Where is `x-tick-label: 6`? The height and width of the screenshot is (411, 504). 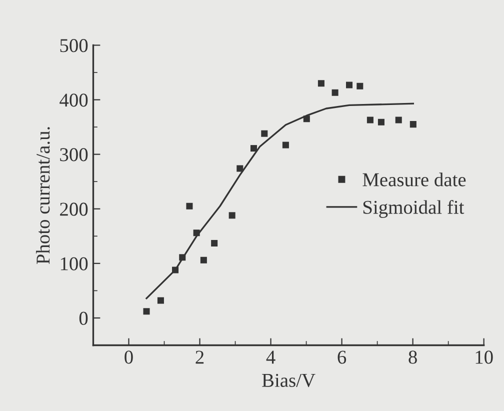 x-tick-label: 6 is located at coordinates (342, 357).